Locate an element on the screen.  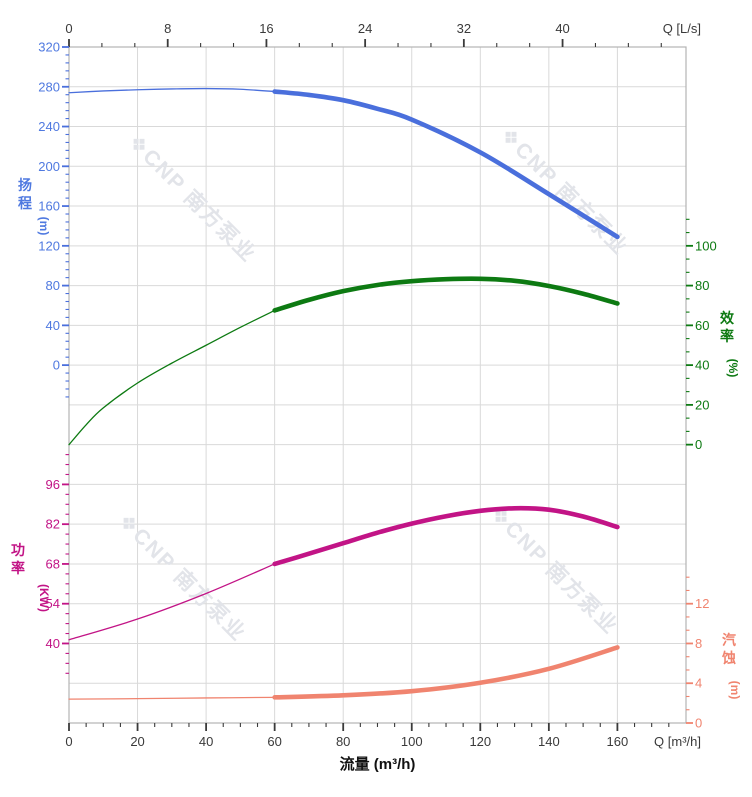
power-axis-title: 率 is located at coordinates (18, 568).